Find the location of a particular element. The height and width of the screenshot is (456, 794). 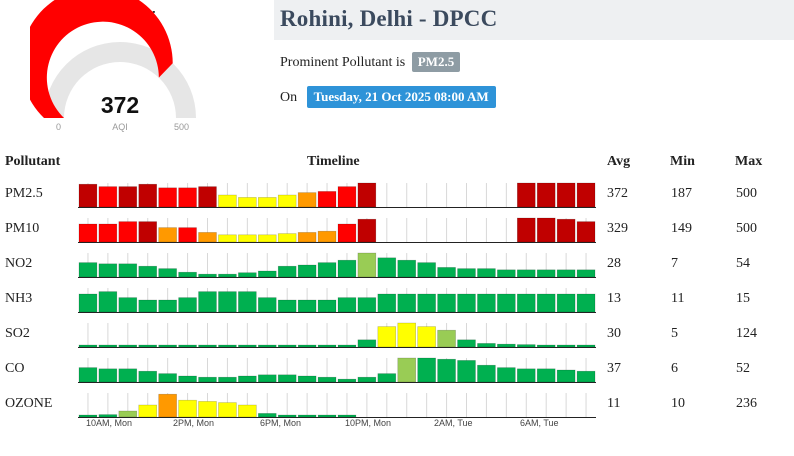

timeline-no2 is located at coordinates (337, 263).